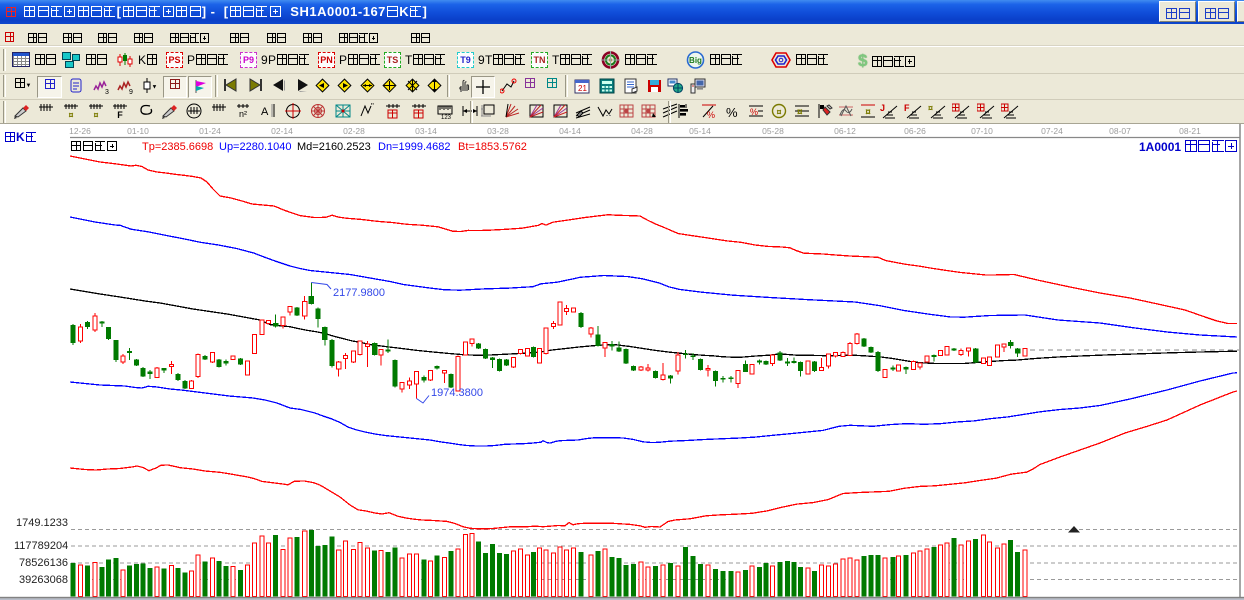 The image size is (1244, 600). I want to click on svg-text: 9, so click(131, 92).